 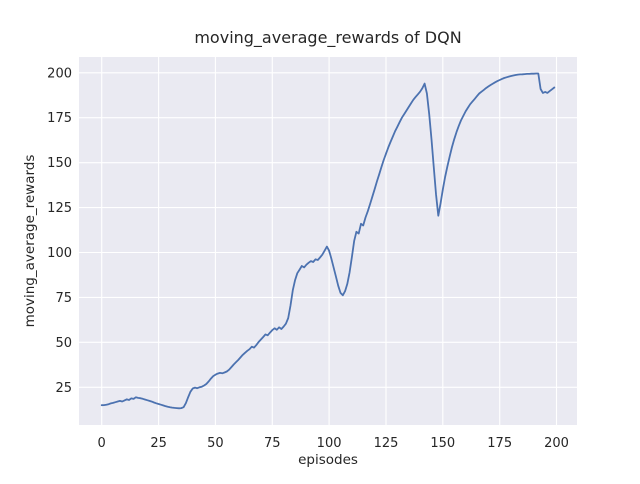 I want to click on y-tick-label: 50, so click(x=63, y=343).